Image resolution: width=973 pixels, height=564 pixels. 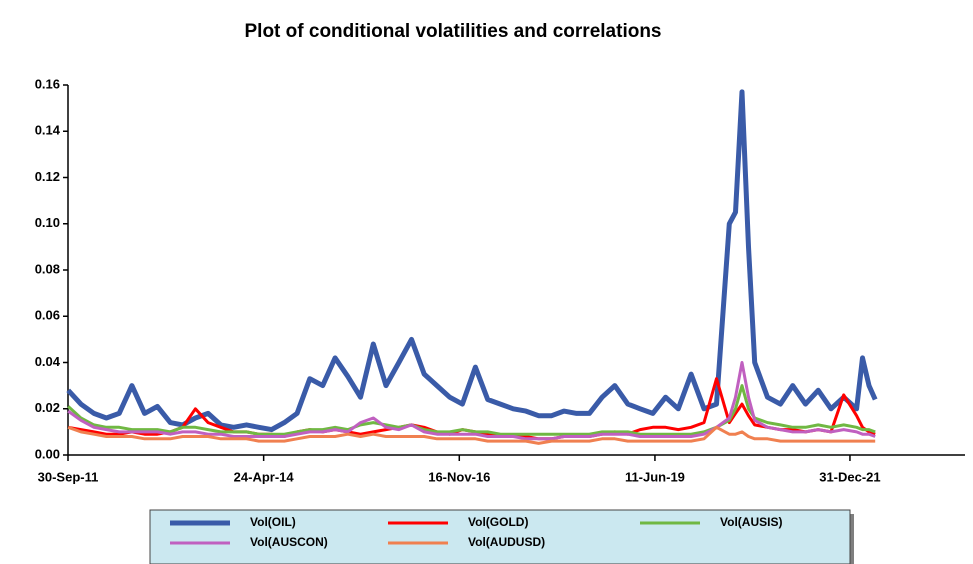 I want to click on y-tick-label: 0.06, so click(x=47, y=315).